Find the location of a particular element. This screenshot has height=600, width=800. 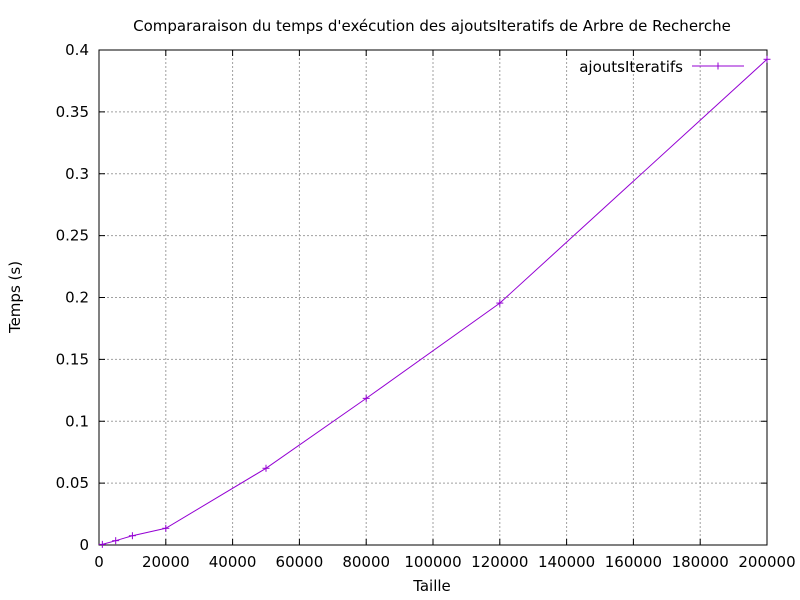

x-tick-label: 160000 is located at coordinates (633, 562).